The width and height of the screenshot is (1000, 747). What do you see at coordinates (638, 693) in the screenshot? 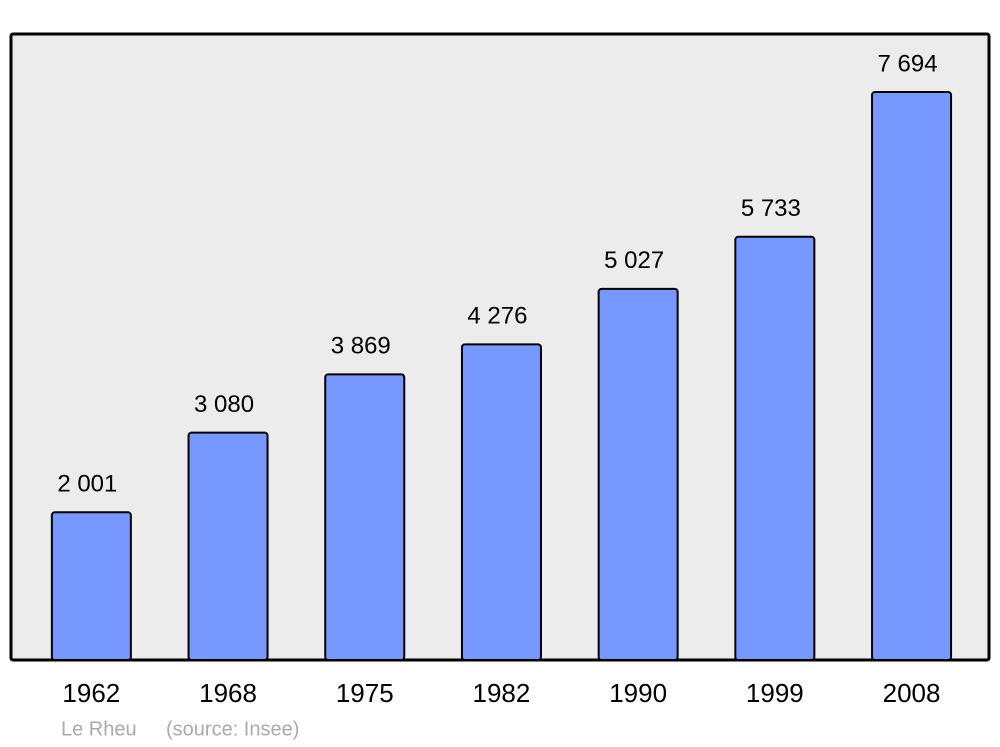
I see `x-tick-label: 1990` at bounding box center [638, 693].